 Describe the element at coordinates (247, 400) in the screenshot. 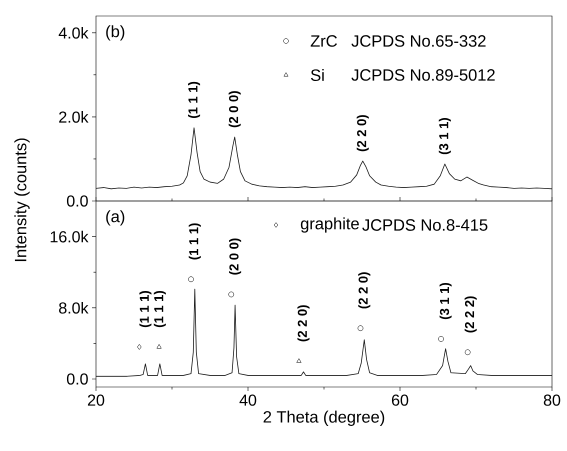

I see `x-tick-label: 40` at that location.